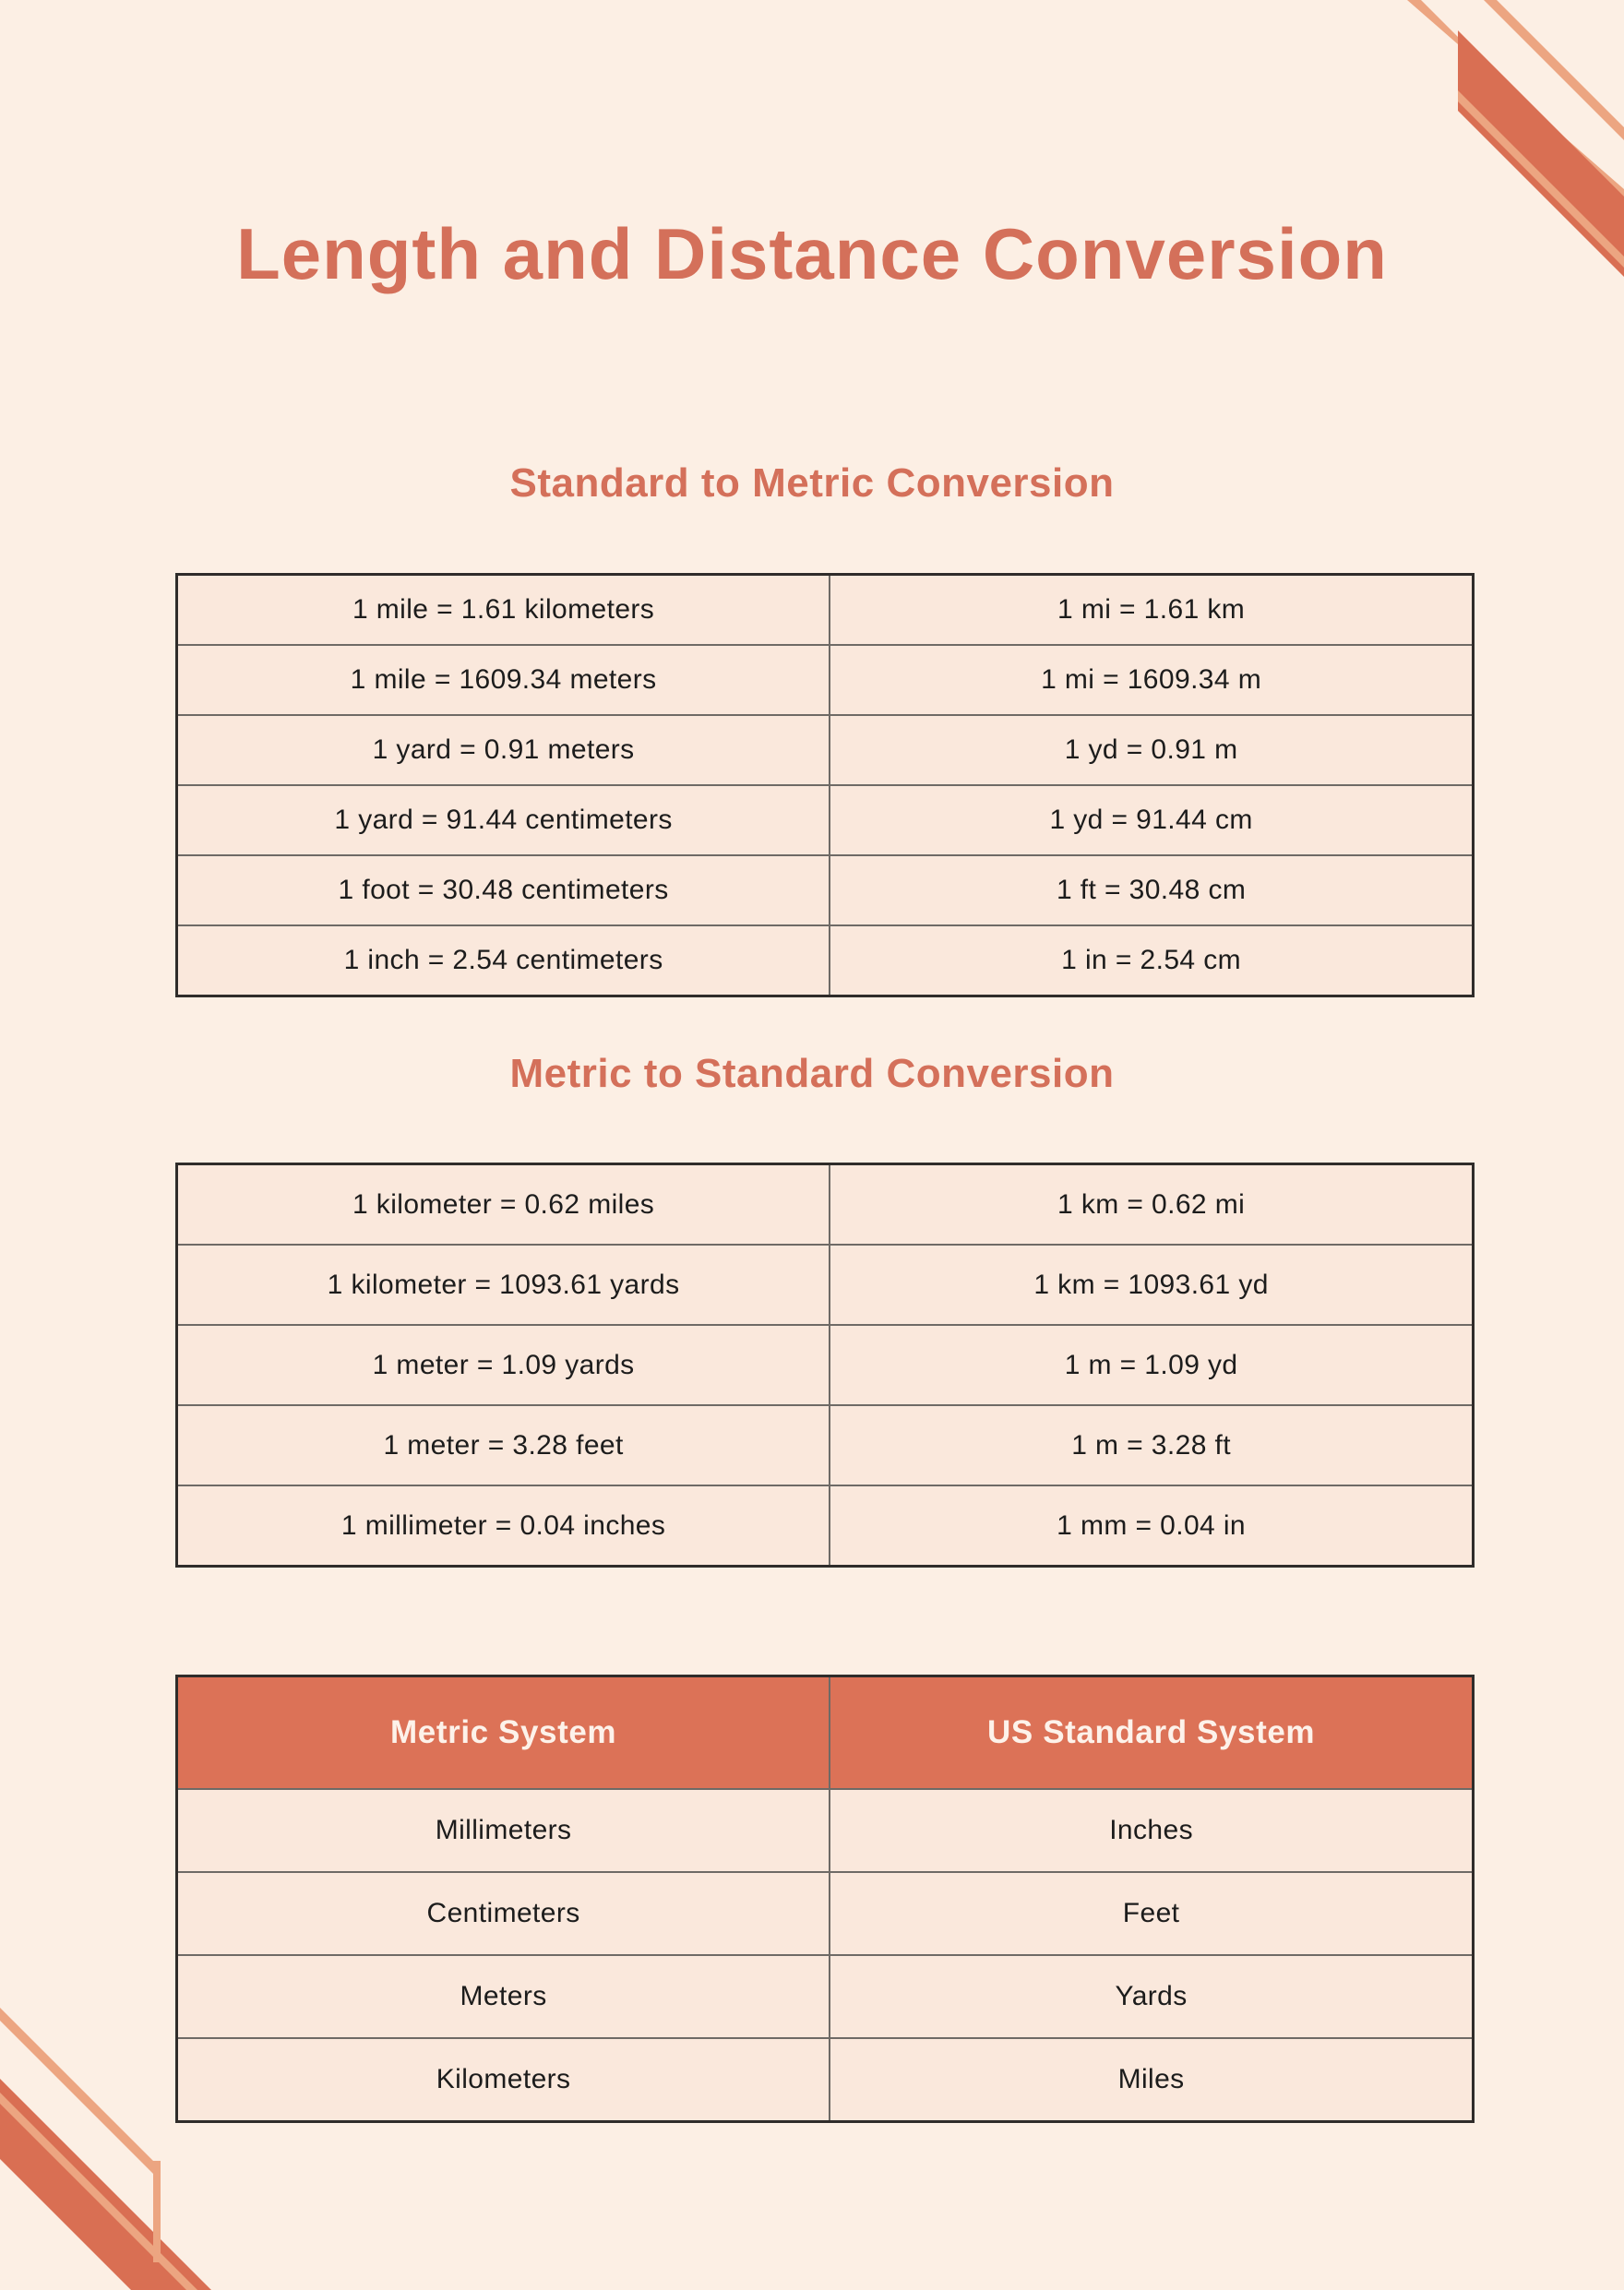 This screenshot has height=2290, width=1624. Describe the element at coordinates (503, 1525) in the screenshot. I see `conversion-cell-long: 1 millimeter = 0.04 inches` at that location.